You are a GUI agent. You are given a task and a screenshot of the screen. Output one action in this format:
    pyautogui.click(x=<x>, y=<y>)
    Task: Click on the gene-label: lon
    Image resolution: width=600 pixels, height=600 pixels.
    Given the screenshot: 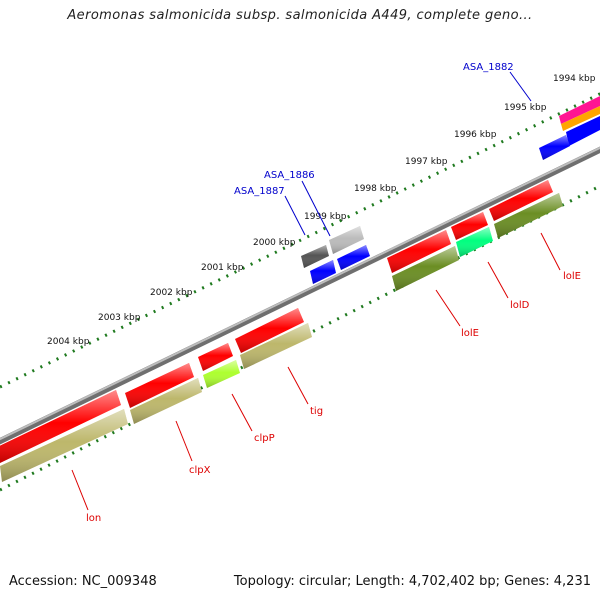 What is the action you would take?
    pyautogui.click(x=93, y=518)
    